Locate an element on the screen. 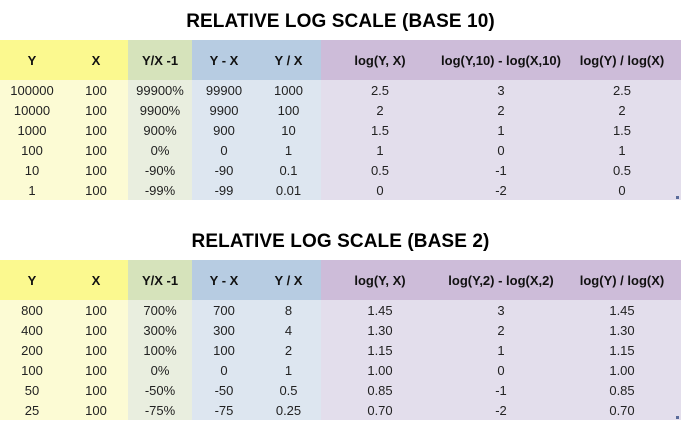 The image size is (681, 421). cell: 800 is located at coordinates (32, 310).